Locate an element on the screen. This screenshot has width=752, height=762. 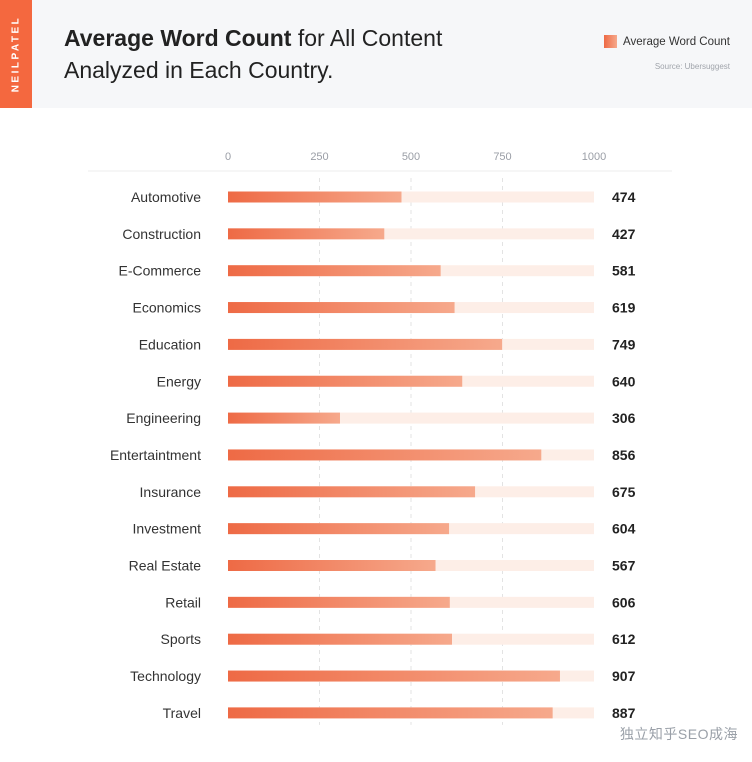
bar-row: Real Estate 567 is located at coordinates (382, 566).